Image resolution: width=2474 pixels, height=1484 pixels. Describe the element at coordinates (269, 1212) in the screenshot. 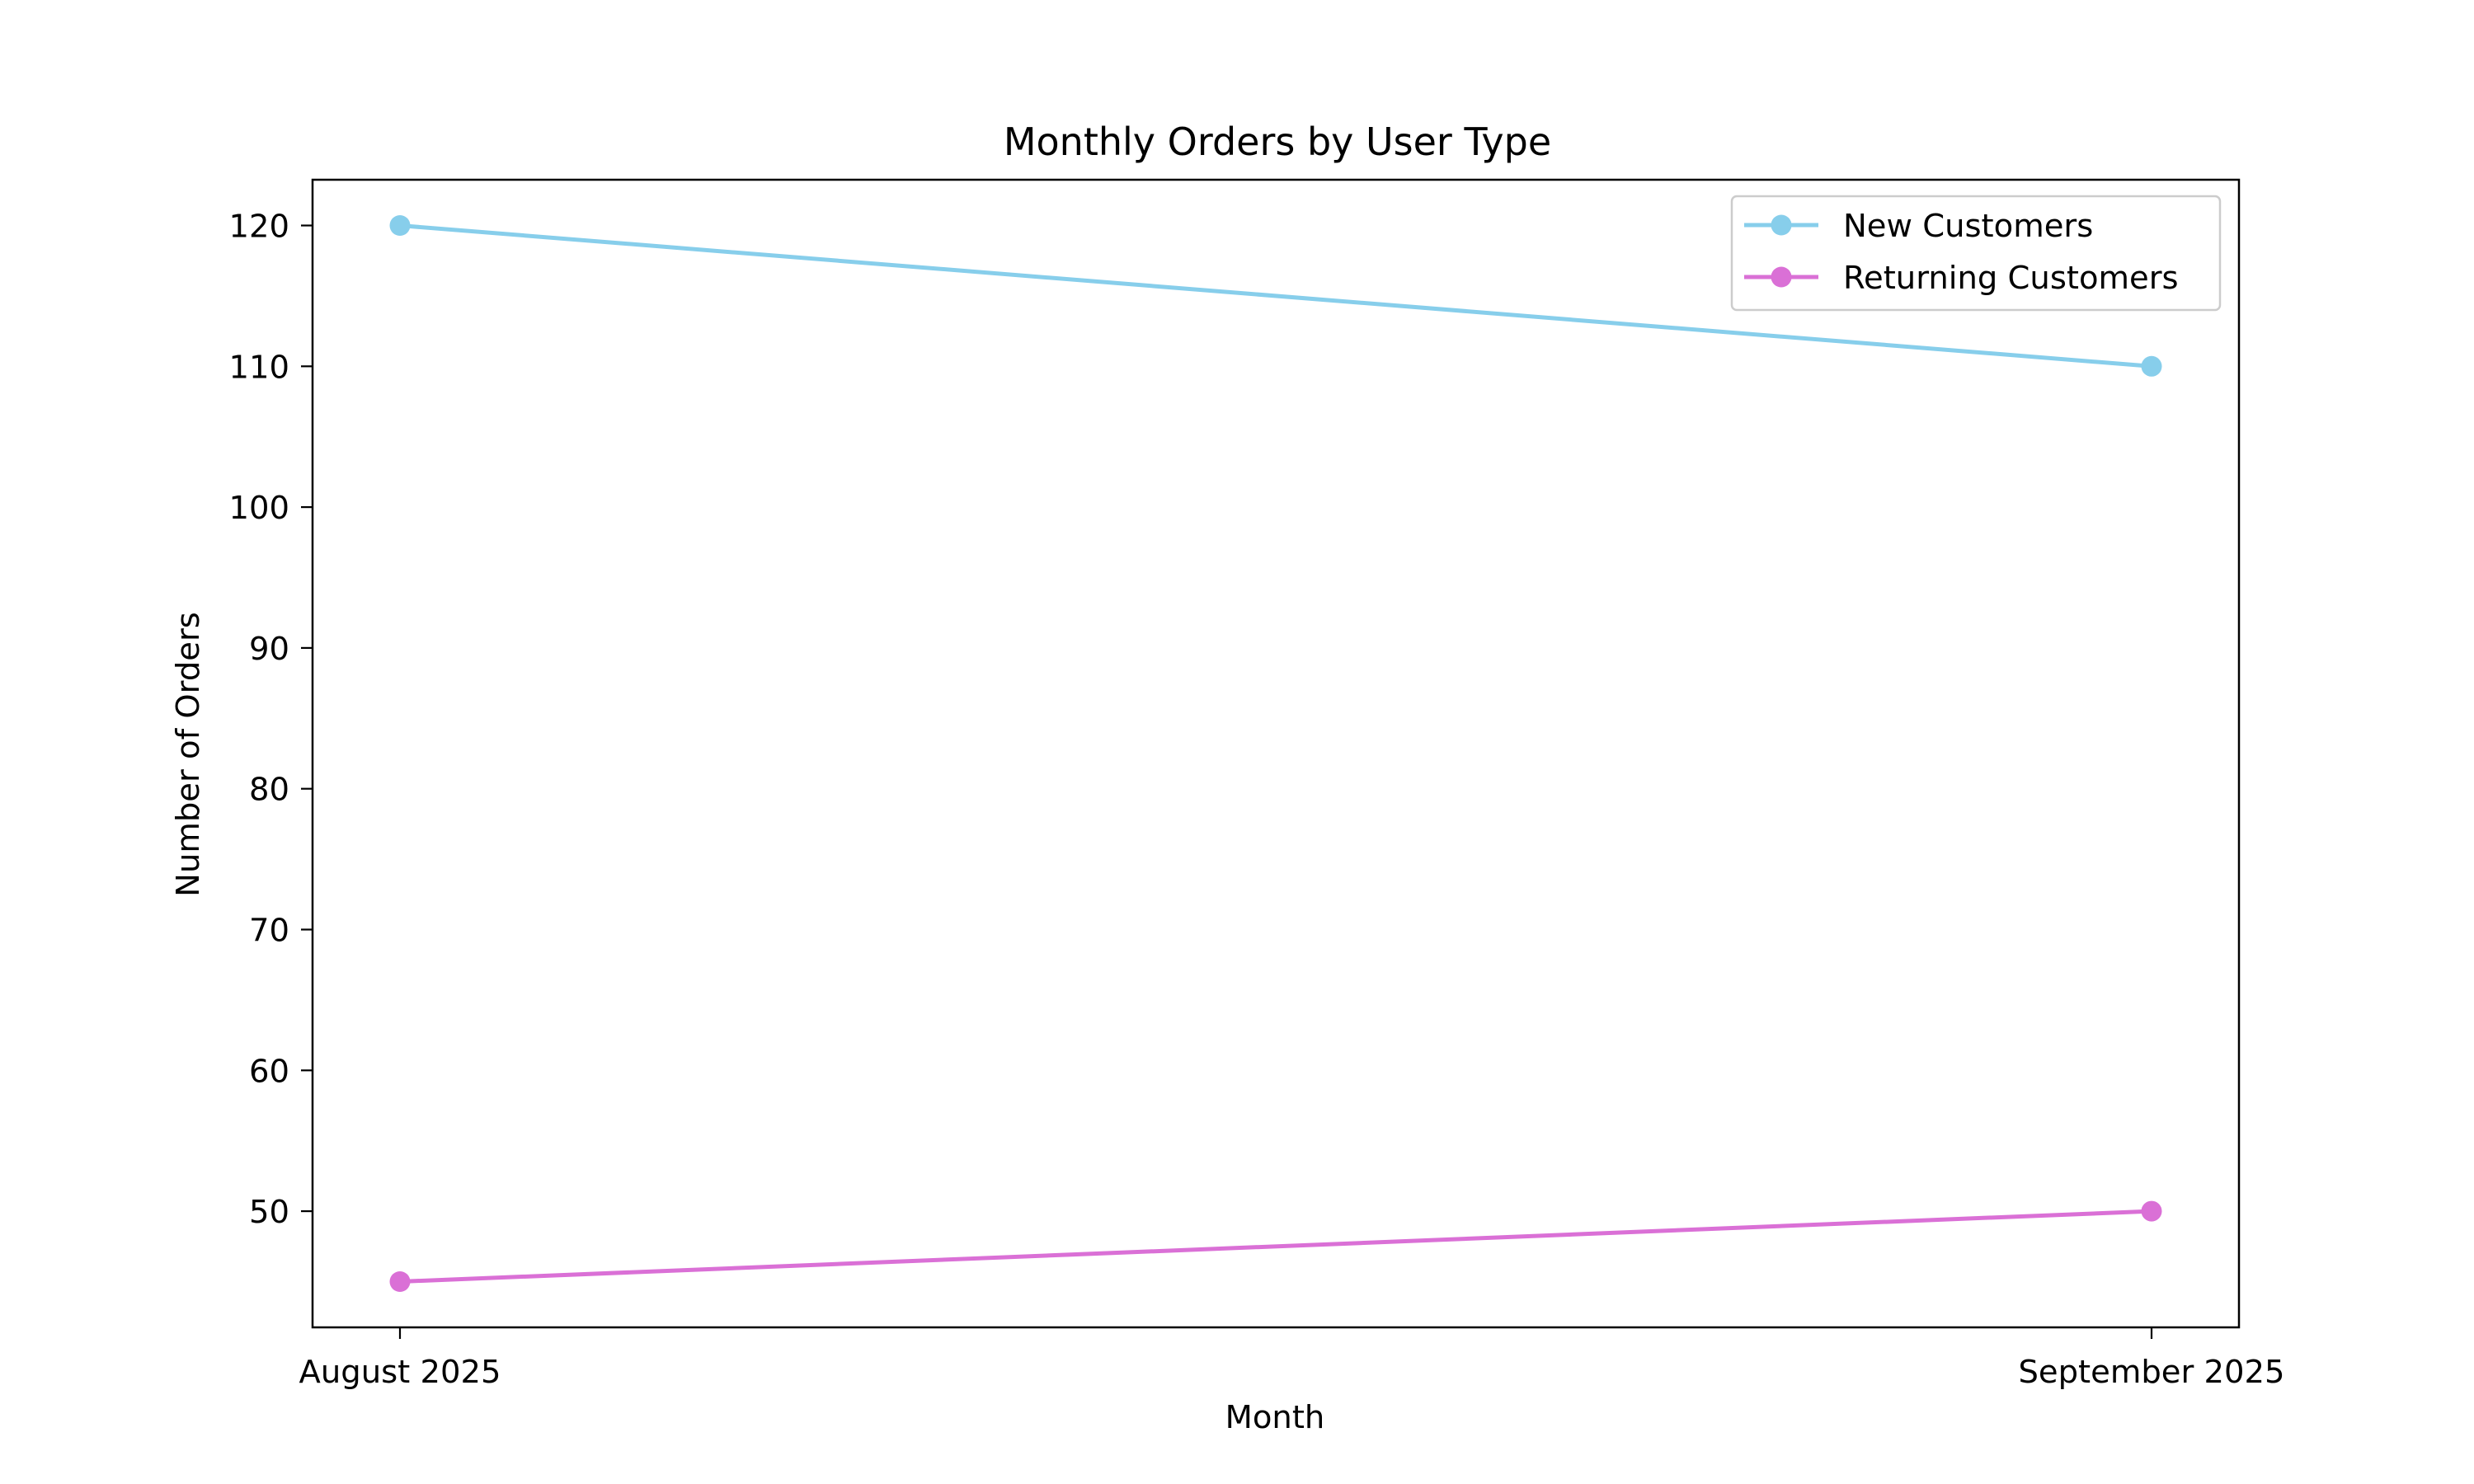

I see `y-tick-label: 50` at that location.